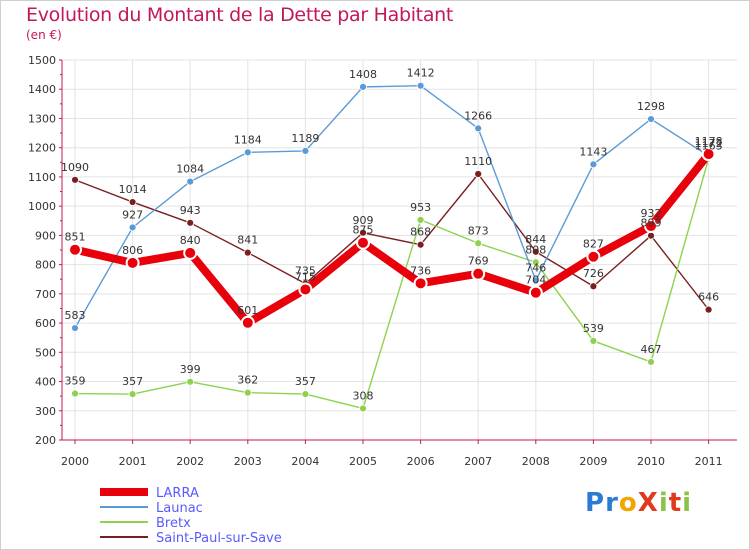  What do you see at coordinates (45, 352) in the screenshot?
I see `y-tick-label: 500` at bounding box center [45, 352].